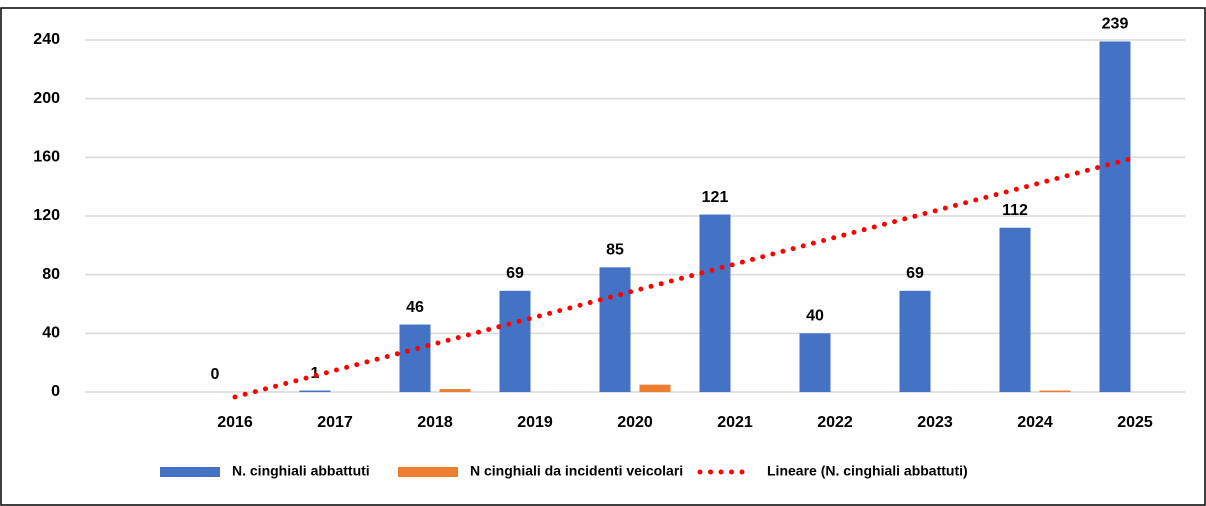 This screenshot has height=506, width=1206. I want to click on x-tick-label: 2019, so click(535, 422).